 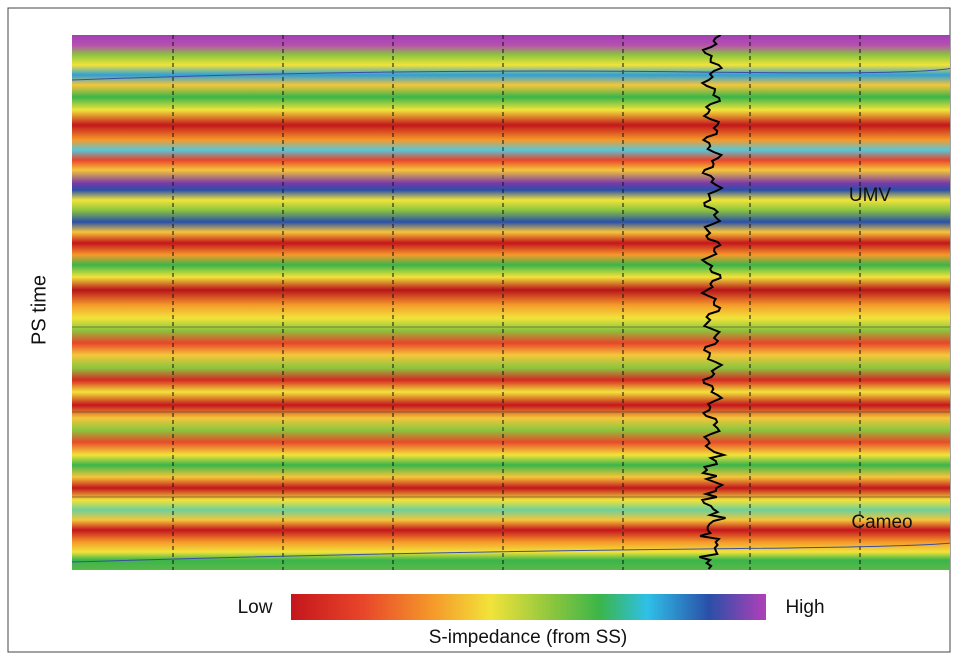 What do you see at coordinates (870, 195) in the screenshot?
I see `horizon-label: UMV` at bounding box center [870, 195].